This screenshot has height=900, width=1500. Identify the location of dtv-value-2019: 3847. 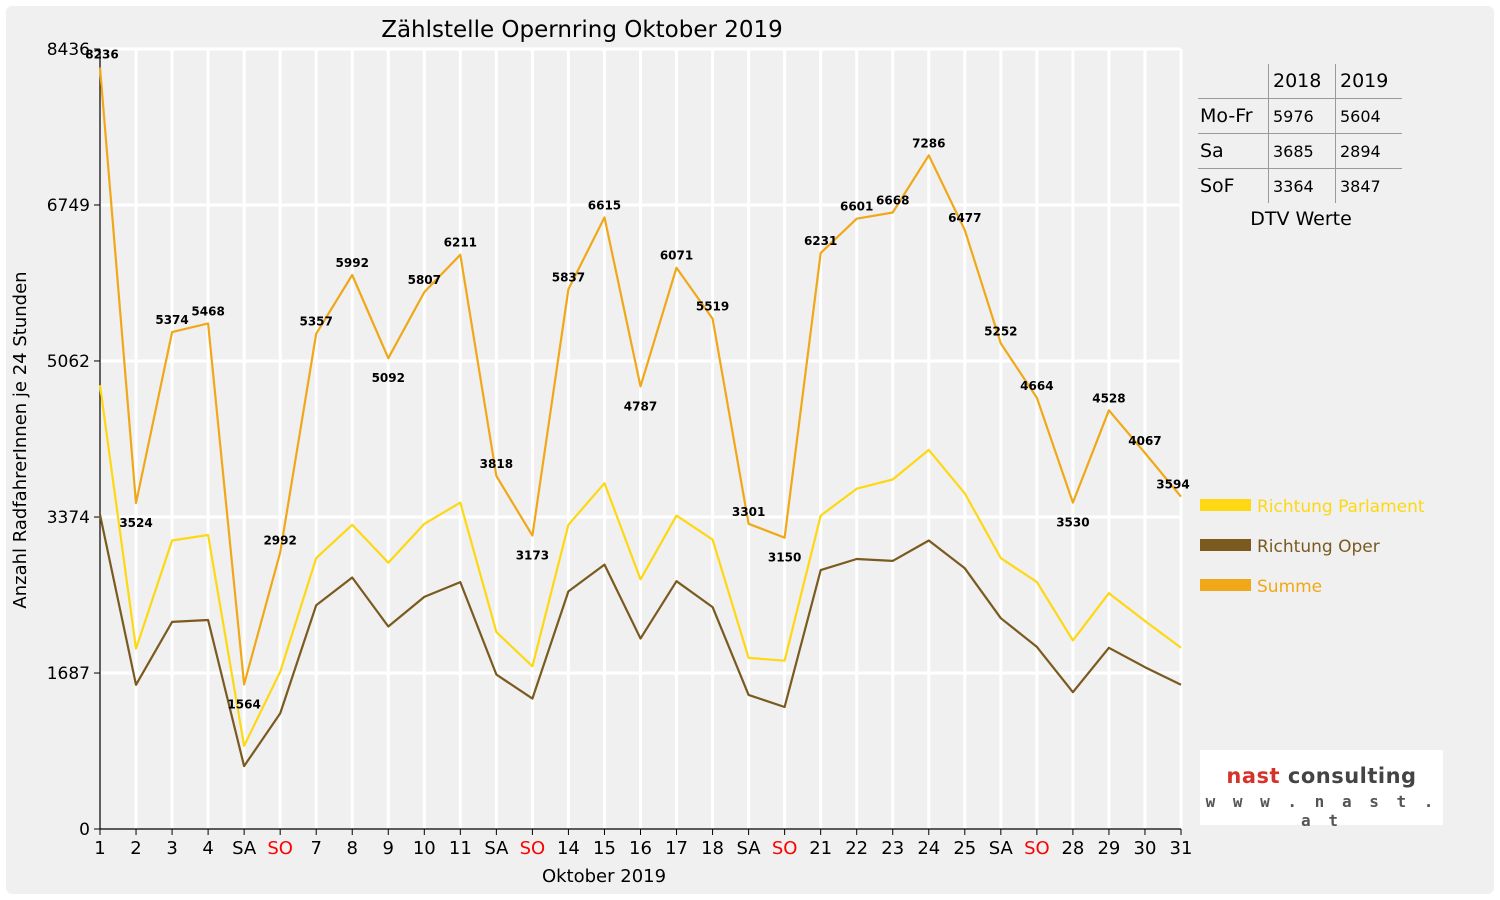
(1368, 185).